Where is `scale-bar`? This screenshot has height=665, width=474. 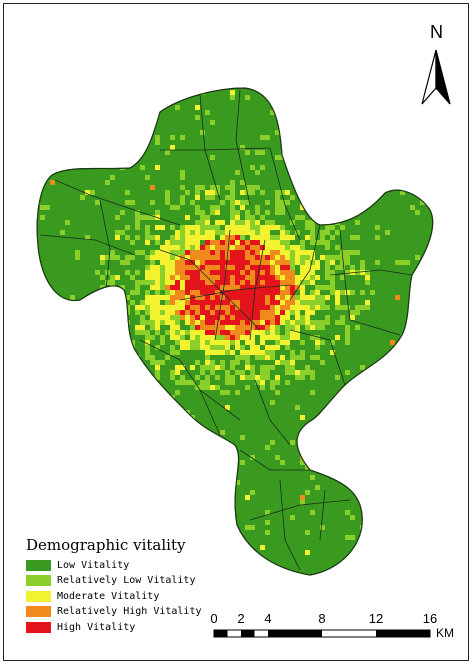 scale-bar is located at coordinates (322, 633).